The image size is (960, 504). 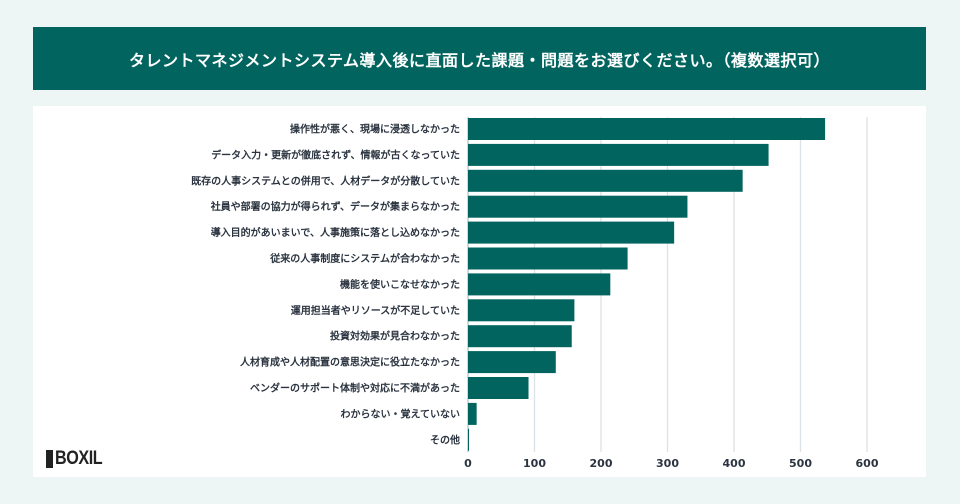 I want to click on category-label: その他, so click(x=445, y=439).